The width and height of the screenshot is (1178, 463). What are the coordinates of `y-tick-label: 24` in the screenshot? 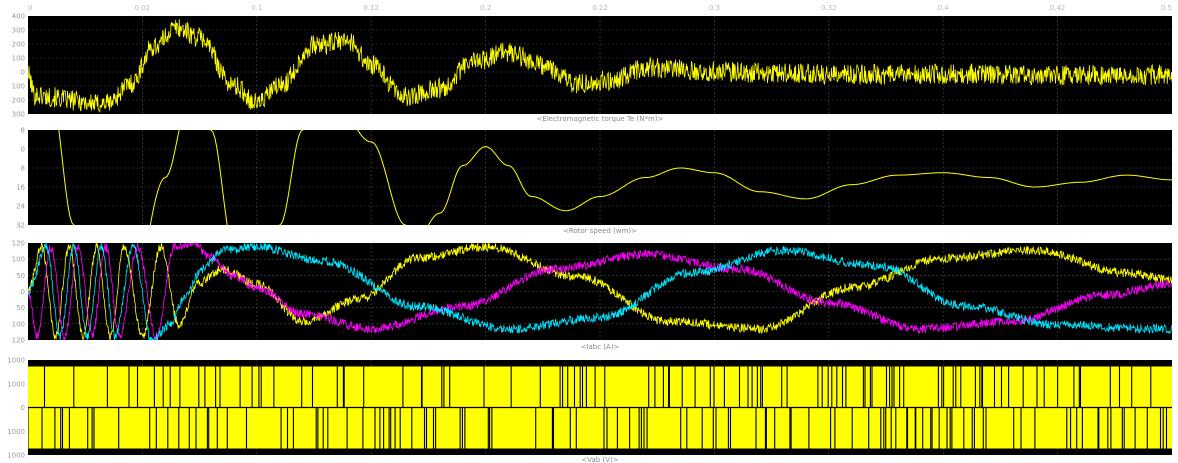 It's located at (20, 207).